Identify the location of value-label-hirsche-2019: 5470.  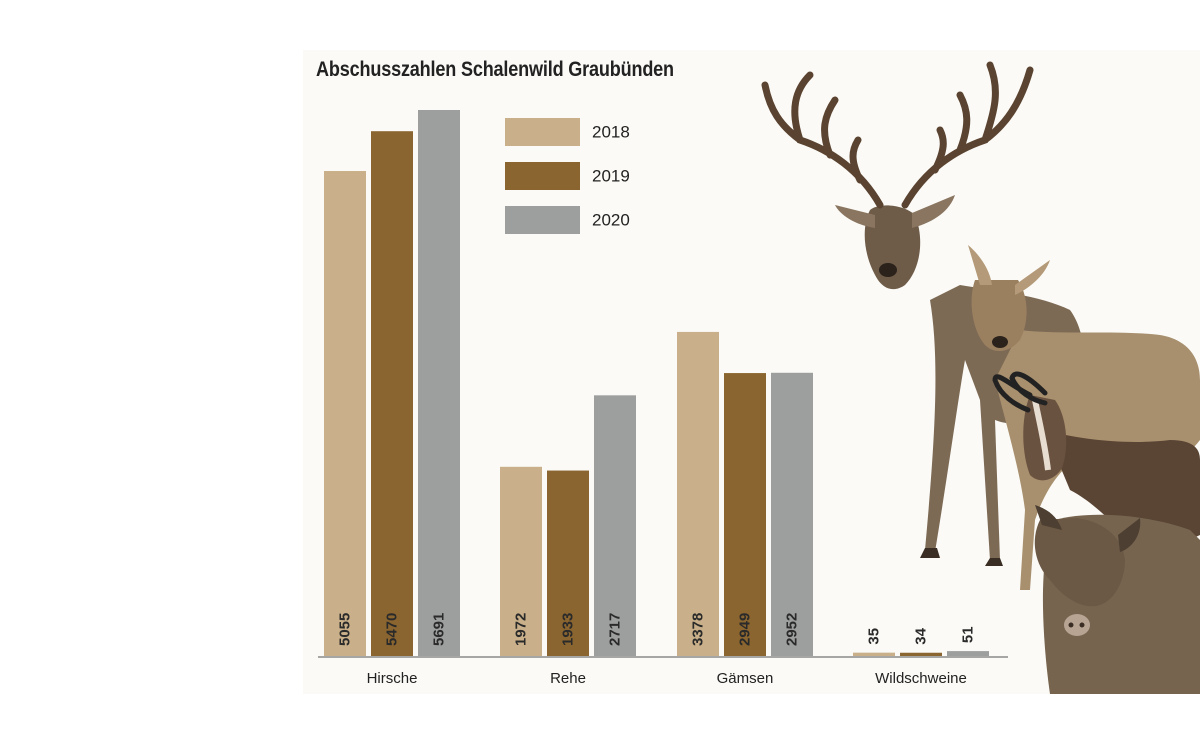
(392, 629).